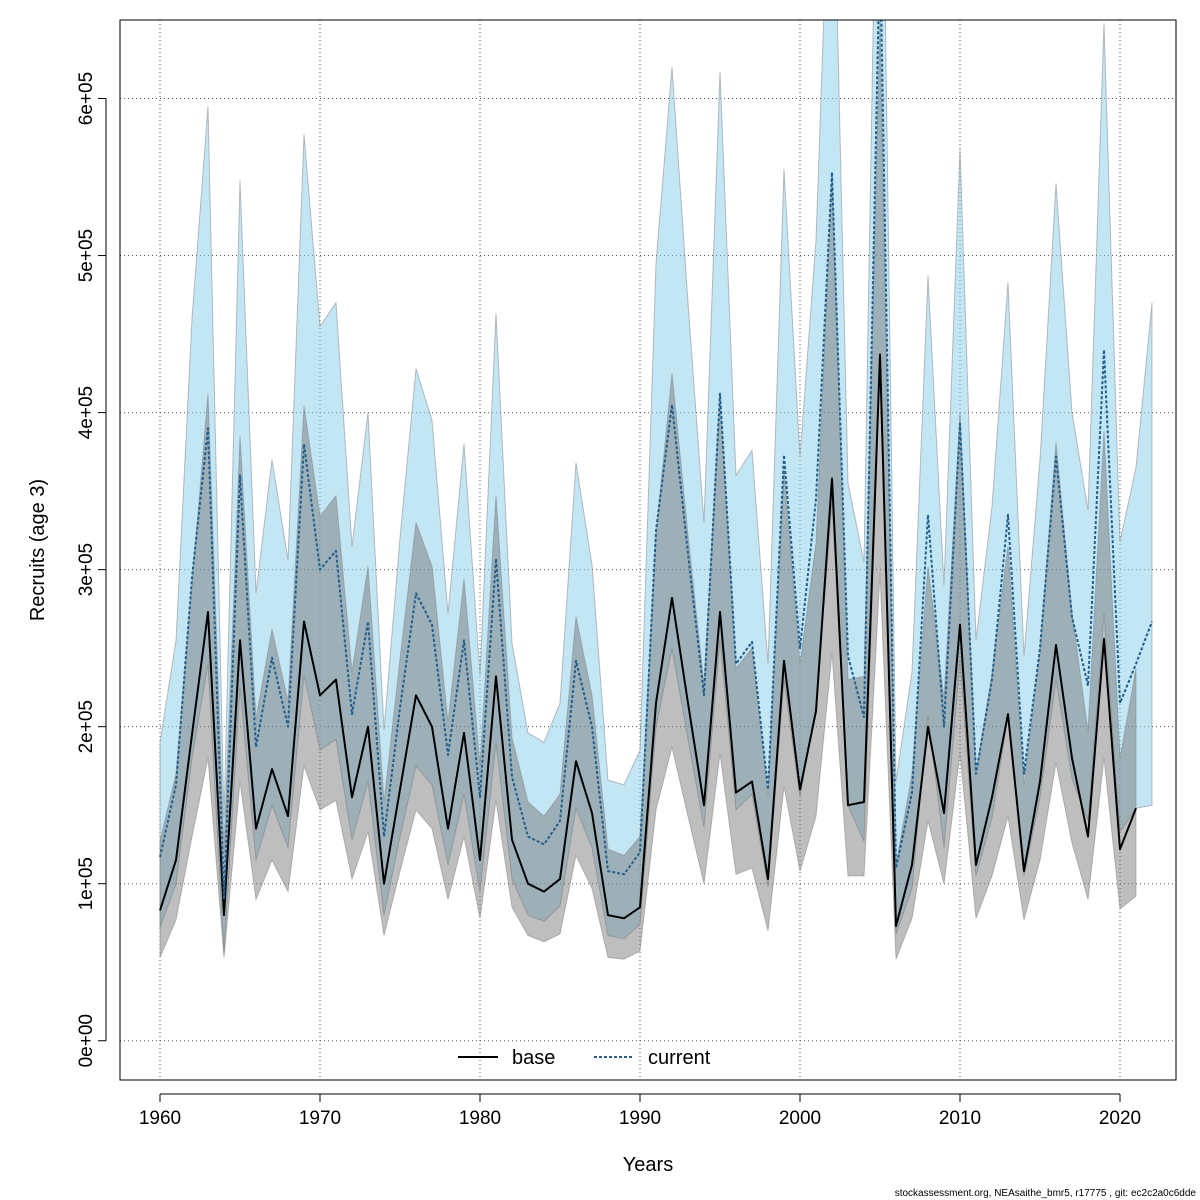 This screenshot has height=1200, width=1200. What do you see at coordinates (86, 255) in the screenshot?
I see `y-tick-label-5: 5e+05` at bounding box center [86, 255].